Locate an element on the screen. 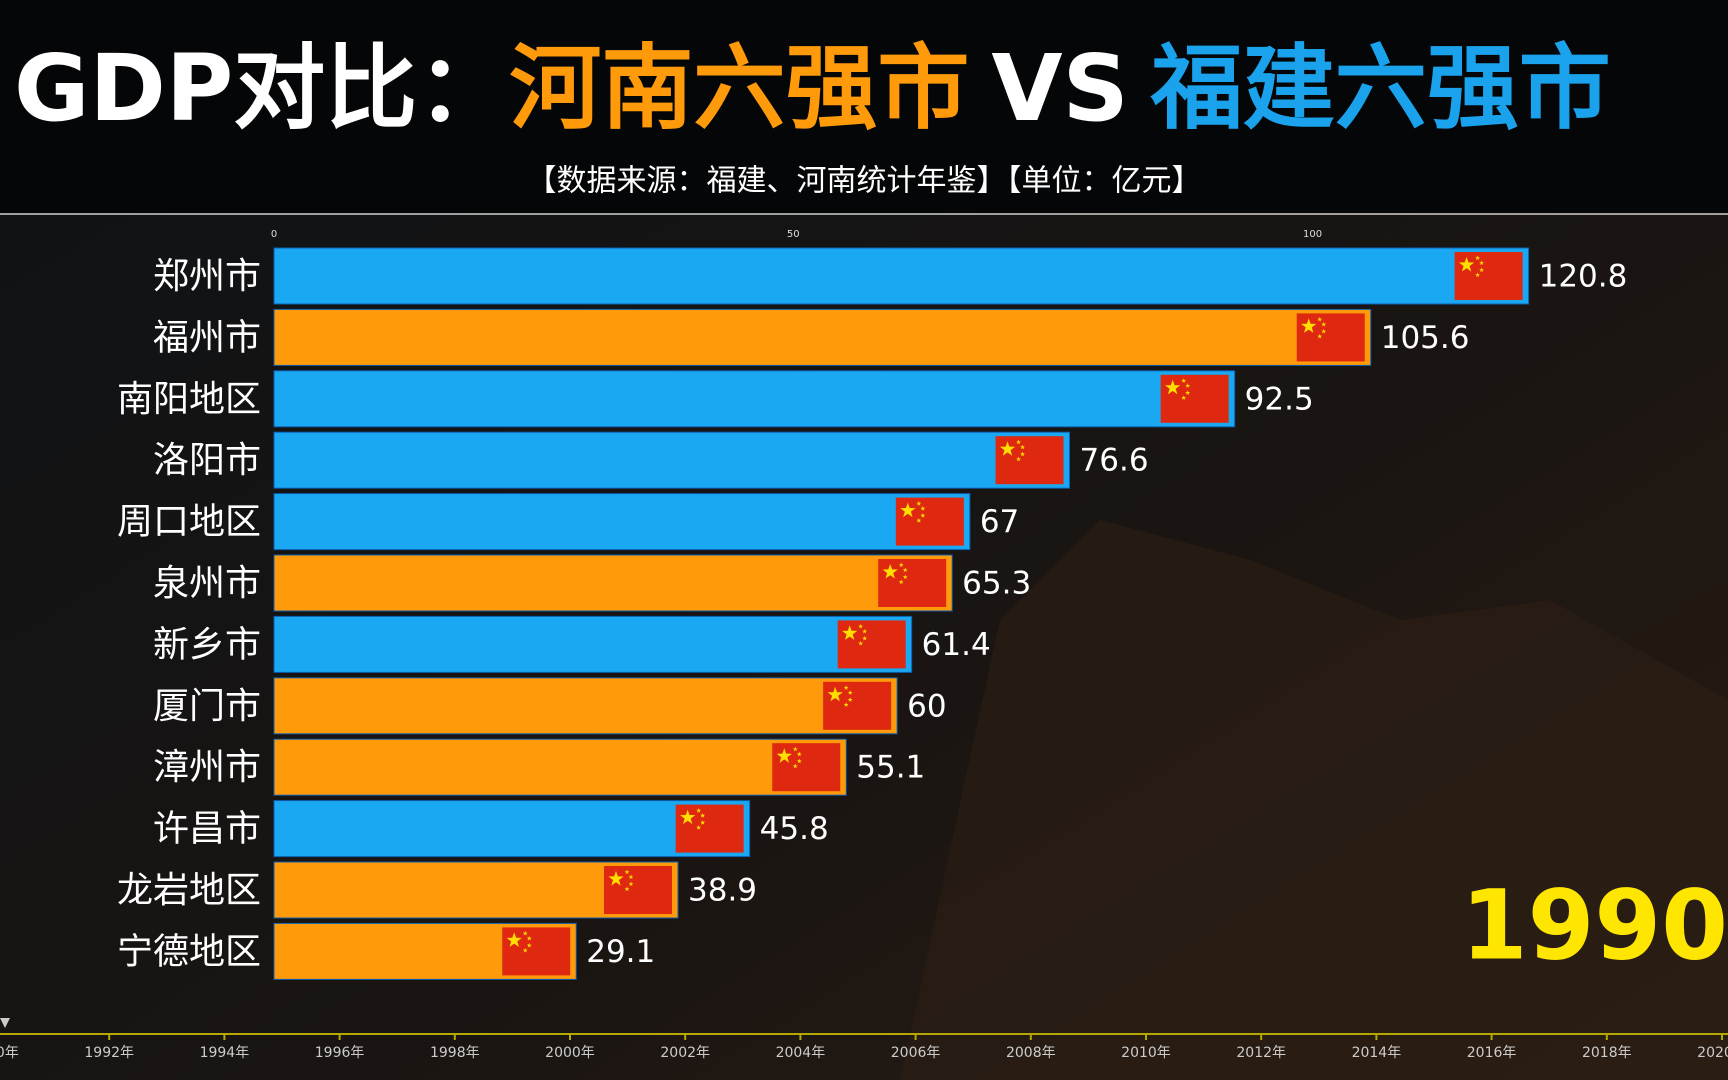 The height and width of the screenshot is (1080, 1728). timeline-label: 2010年 is located at coordinates (1146, 1053).